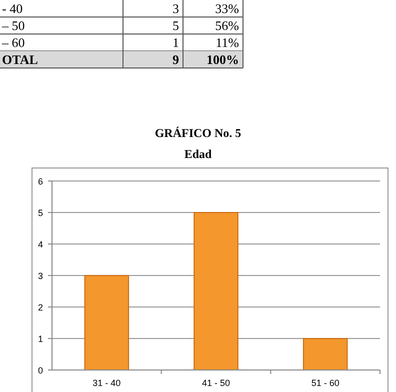  I want to click on data-table: - 40 3 33% – 50 5 56% – 60 1 11% OTAL 9 100%, so click(122, 34).